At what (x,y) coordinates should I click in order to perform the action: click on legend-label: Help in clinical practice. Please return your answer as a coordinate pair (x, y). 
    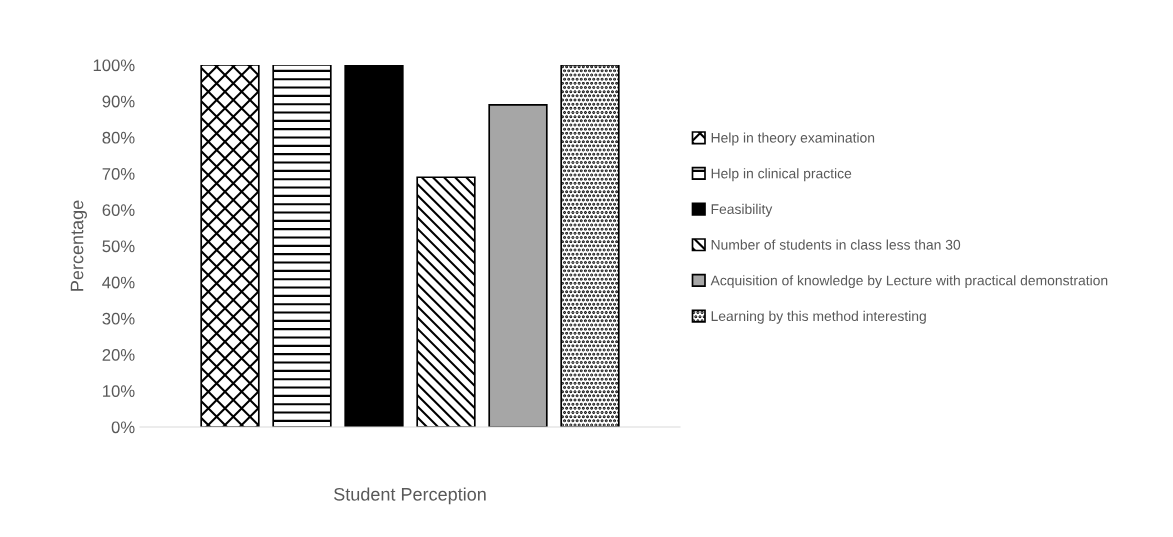
    Looking at the image, I should click on (781, 175).